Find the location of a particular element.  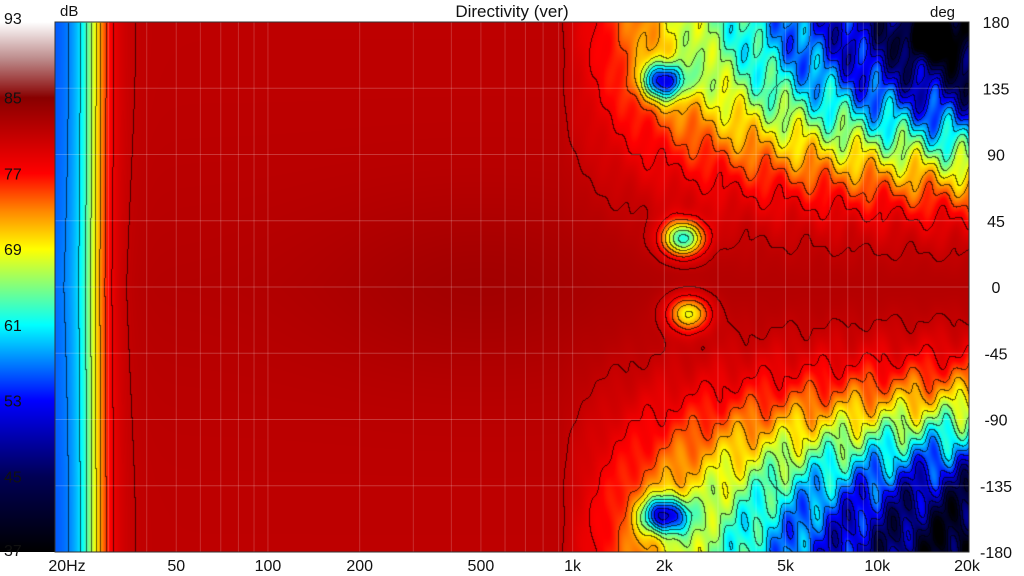

y-tick-label: -90 is located at coordinates (995, 421).